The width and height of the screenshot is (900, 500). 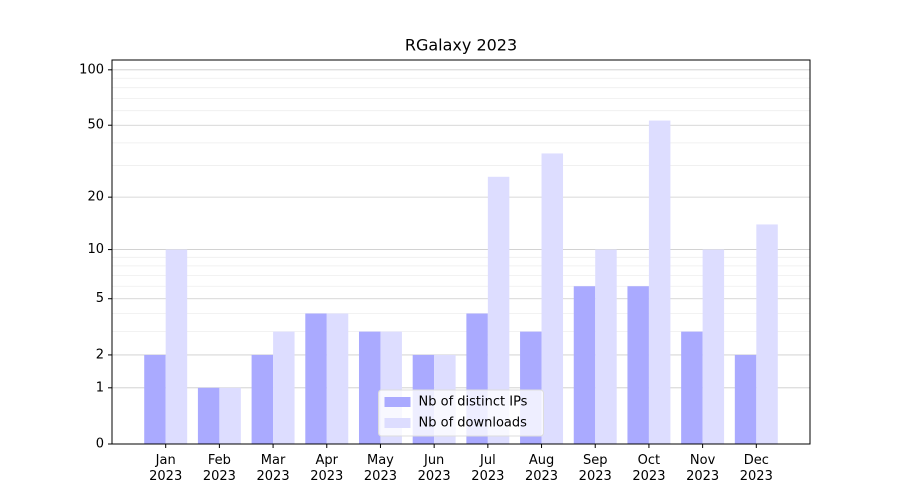 What do you see at coordinates (95, 197) in the screenshot?
I see `y-tick-label: 20` at bounding box center [95, 197].